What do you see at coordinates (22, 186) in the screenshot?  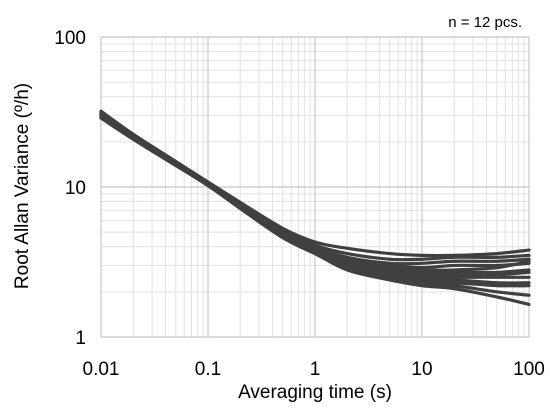 I see `y-axis-label: Root Allan Variance (º/h)` at bounding box center [22, 186].